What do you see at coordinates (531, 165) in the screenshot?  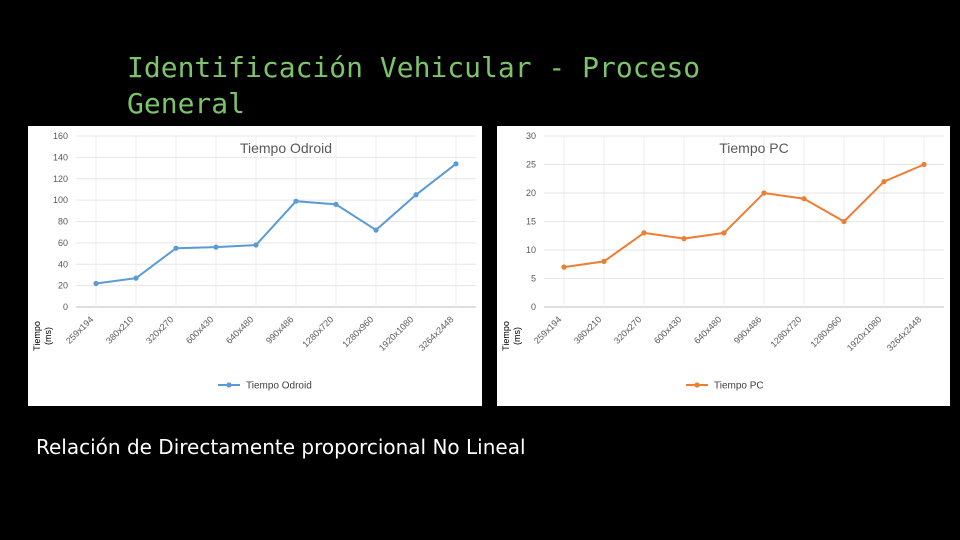 I see `y-tick-label: 25` at bounding box center [531, 165].